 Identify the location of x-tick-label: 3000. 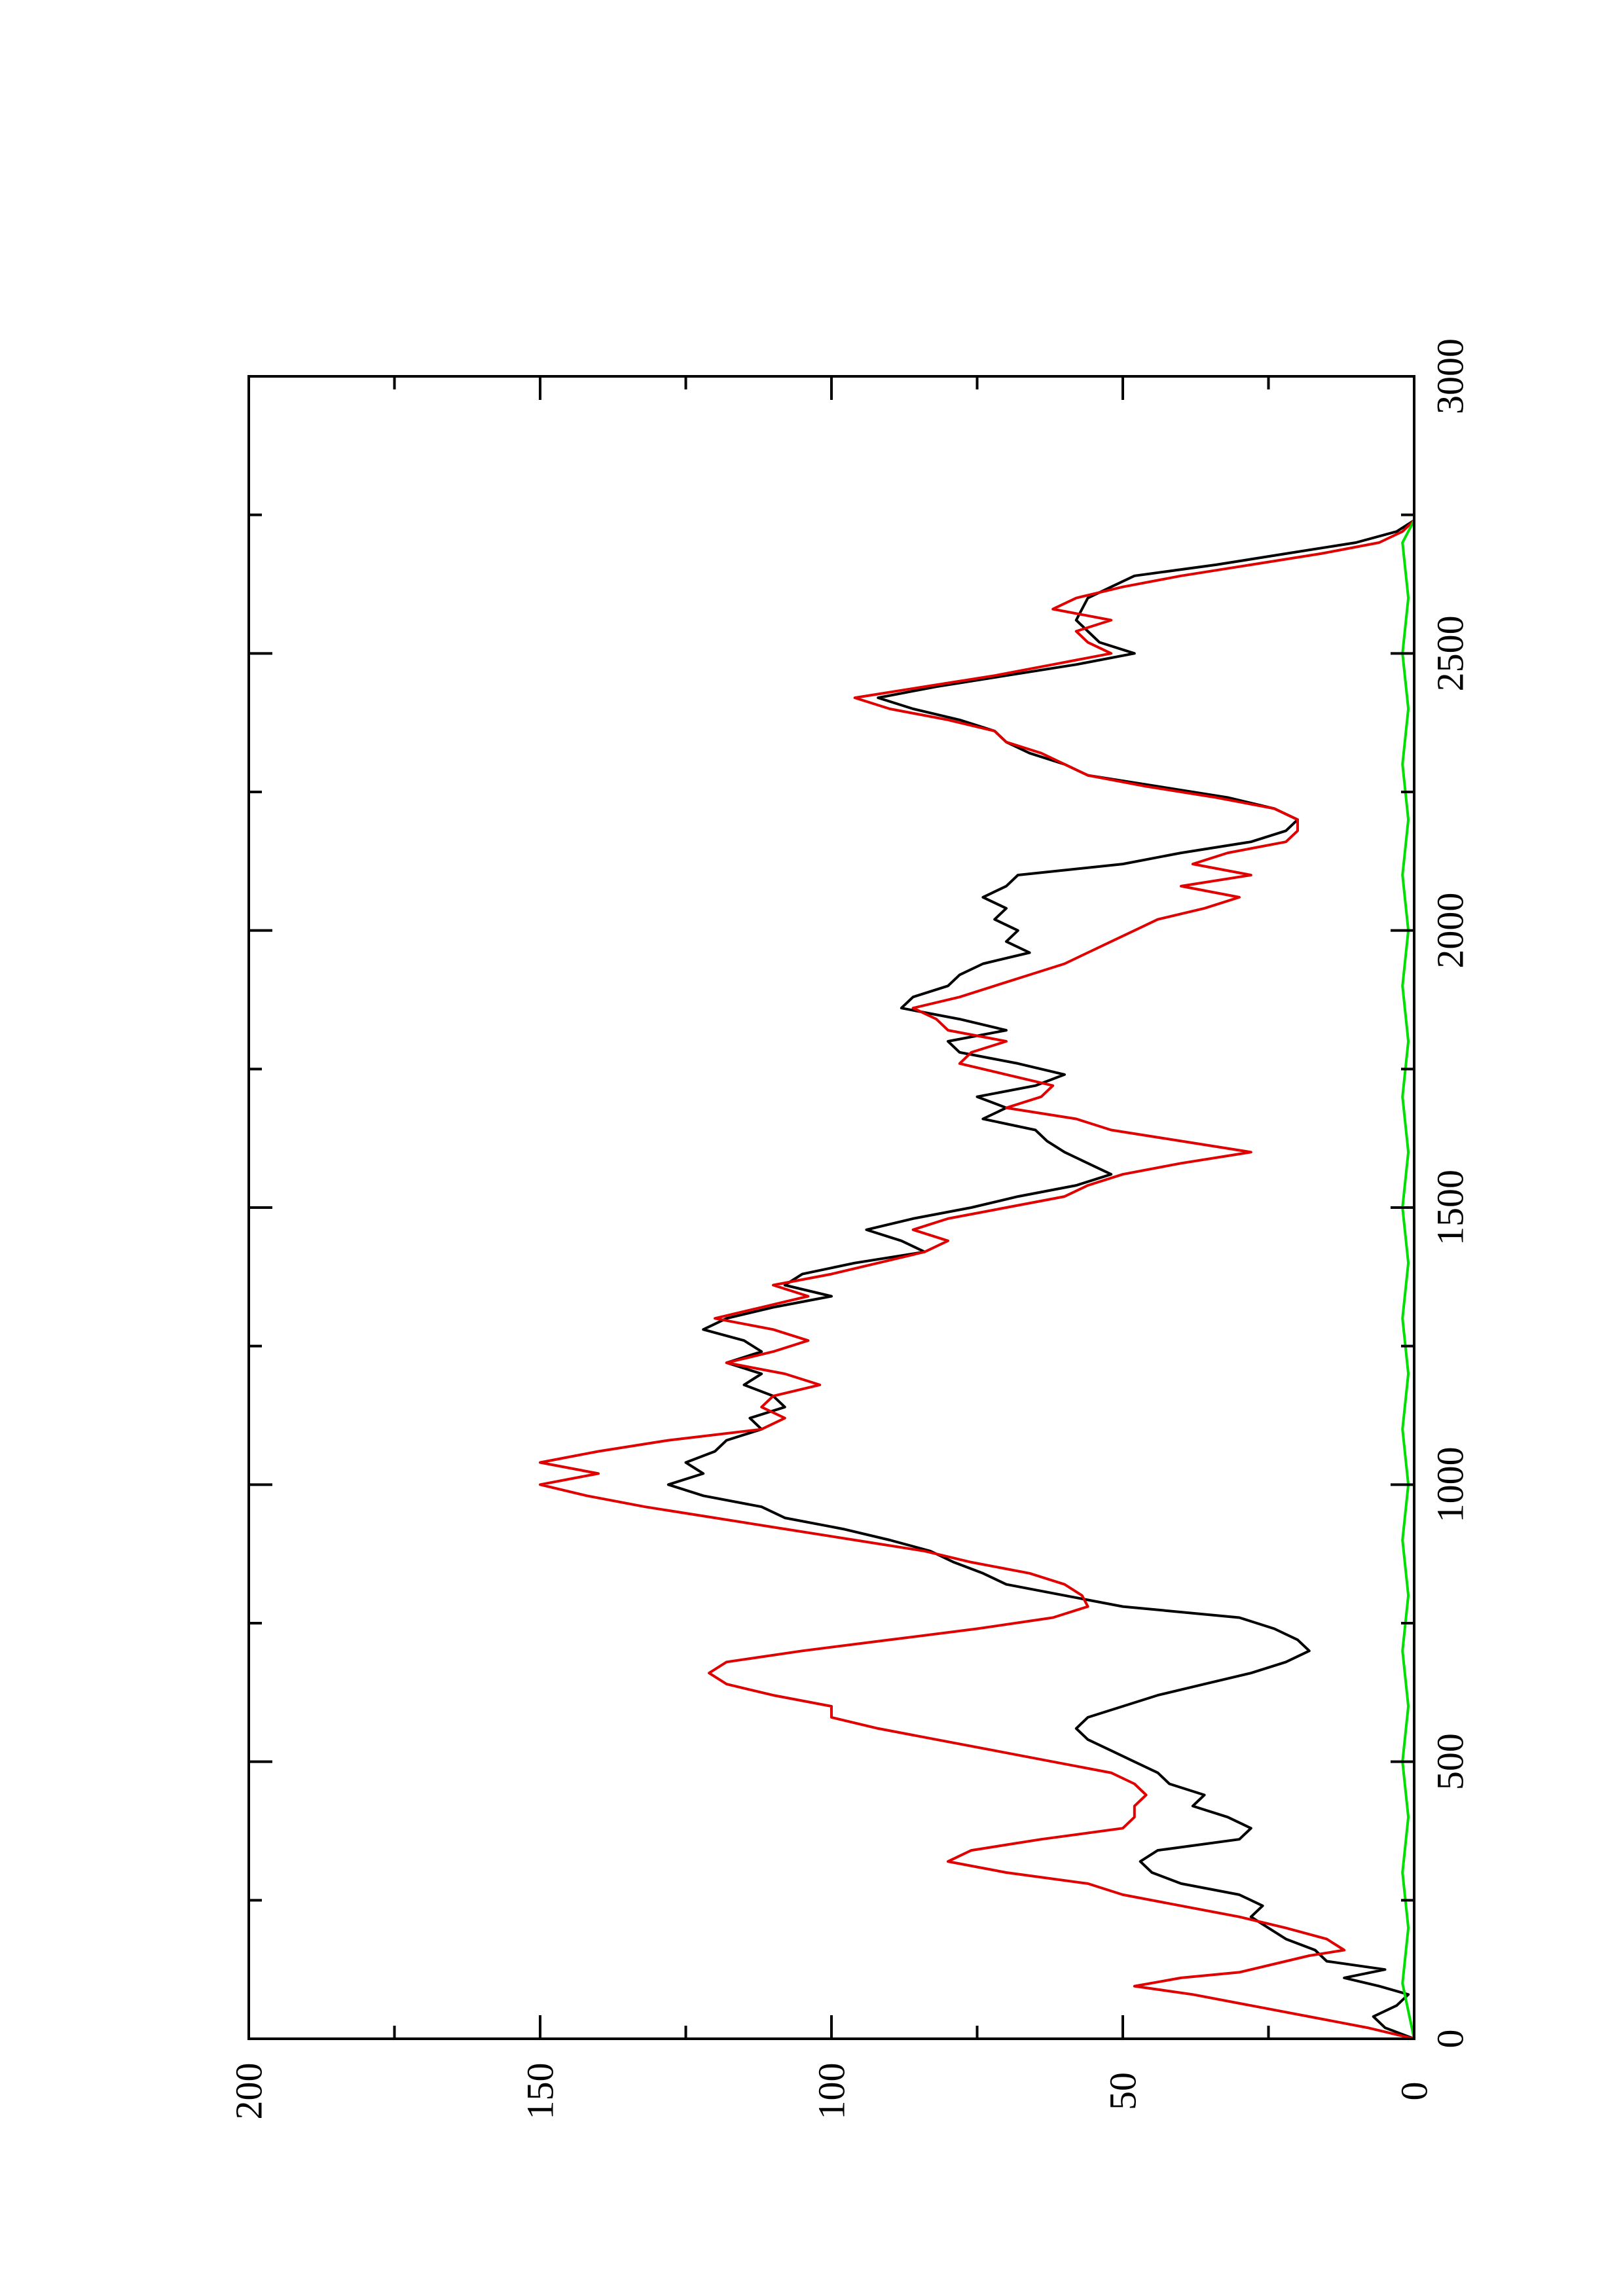
(1450, 376).